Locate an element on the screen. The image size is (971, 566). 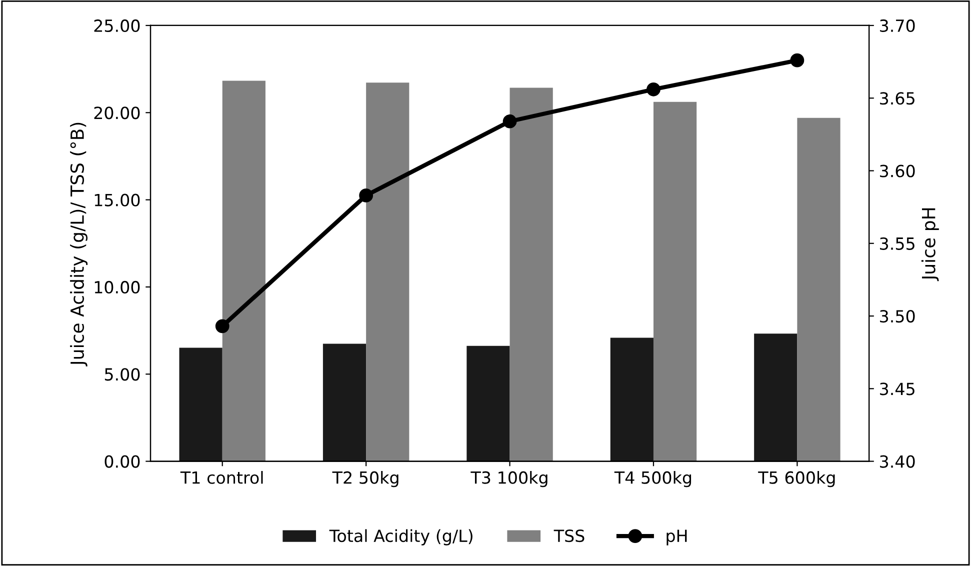
y-axis-title: Juice Acidity (g/L)/ TSS (°B) is located at coordinates (79, 244).